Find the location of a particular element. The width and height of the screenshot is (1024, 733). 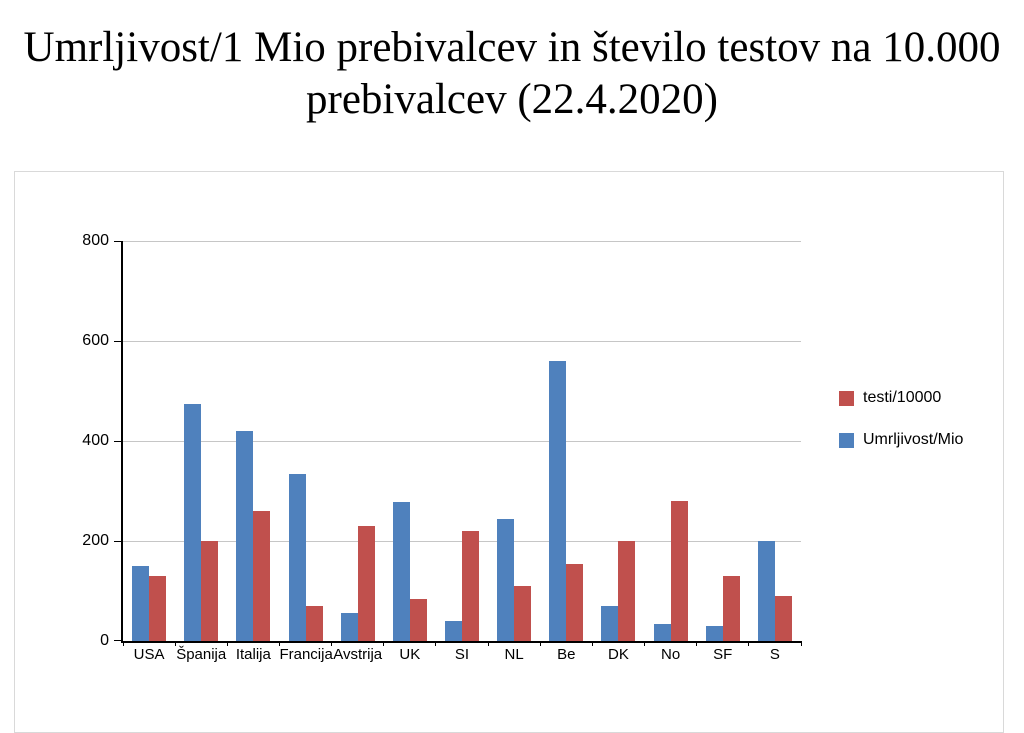

legend-item: Umrljivost/Mio is located at coordinates (901, 440).